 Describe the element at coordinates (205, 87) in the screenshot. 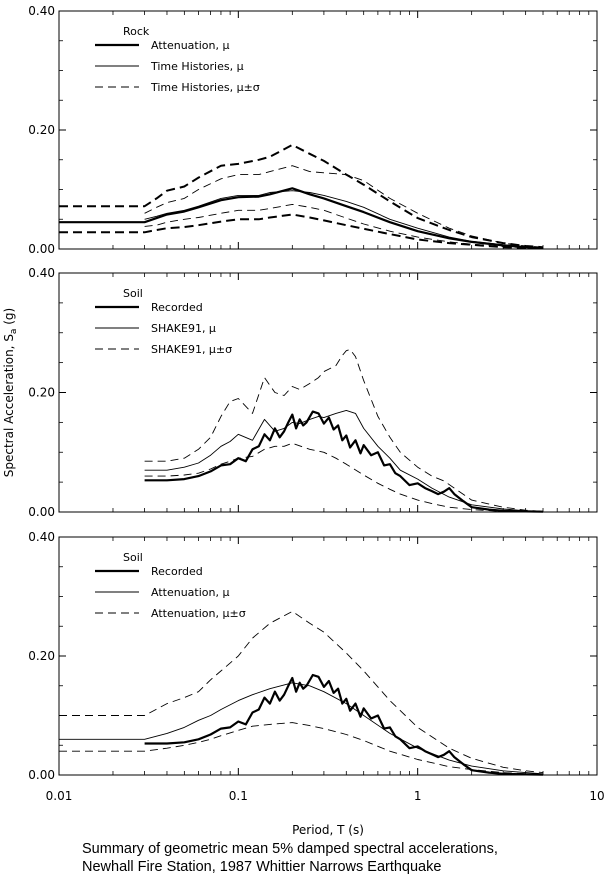

I see `legend-entry: Time Histories, μ±σ` at that location.